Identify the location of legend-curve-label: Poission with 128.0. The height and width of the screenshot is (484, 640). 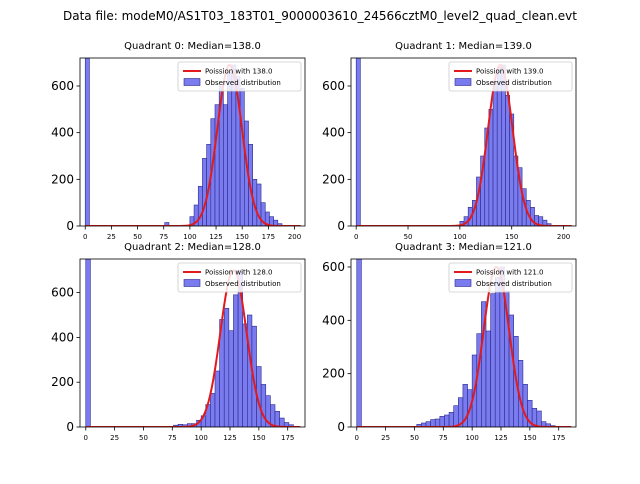
(239, 273).